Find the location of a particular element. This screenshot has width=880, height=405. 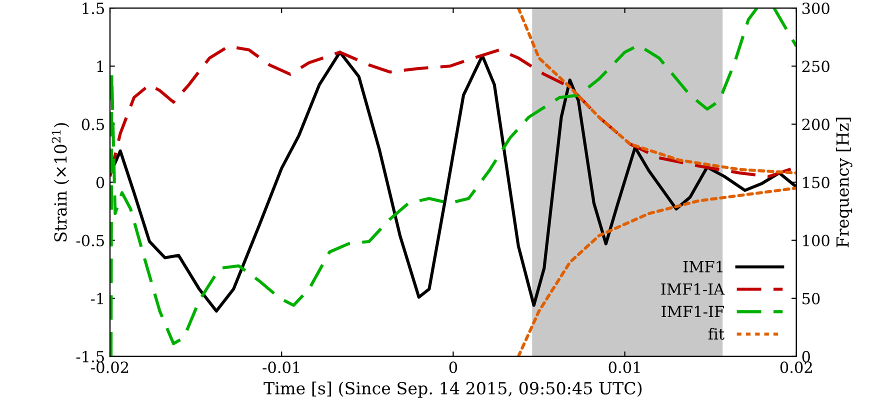

x-axis-title: Time [s] (Since Sep. 14 2015, 09:50:45 UTC) is located at coordinates (453, 390).